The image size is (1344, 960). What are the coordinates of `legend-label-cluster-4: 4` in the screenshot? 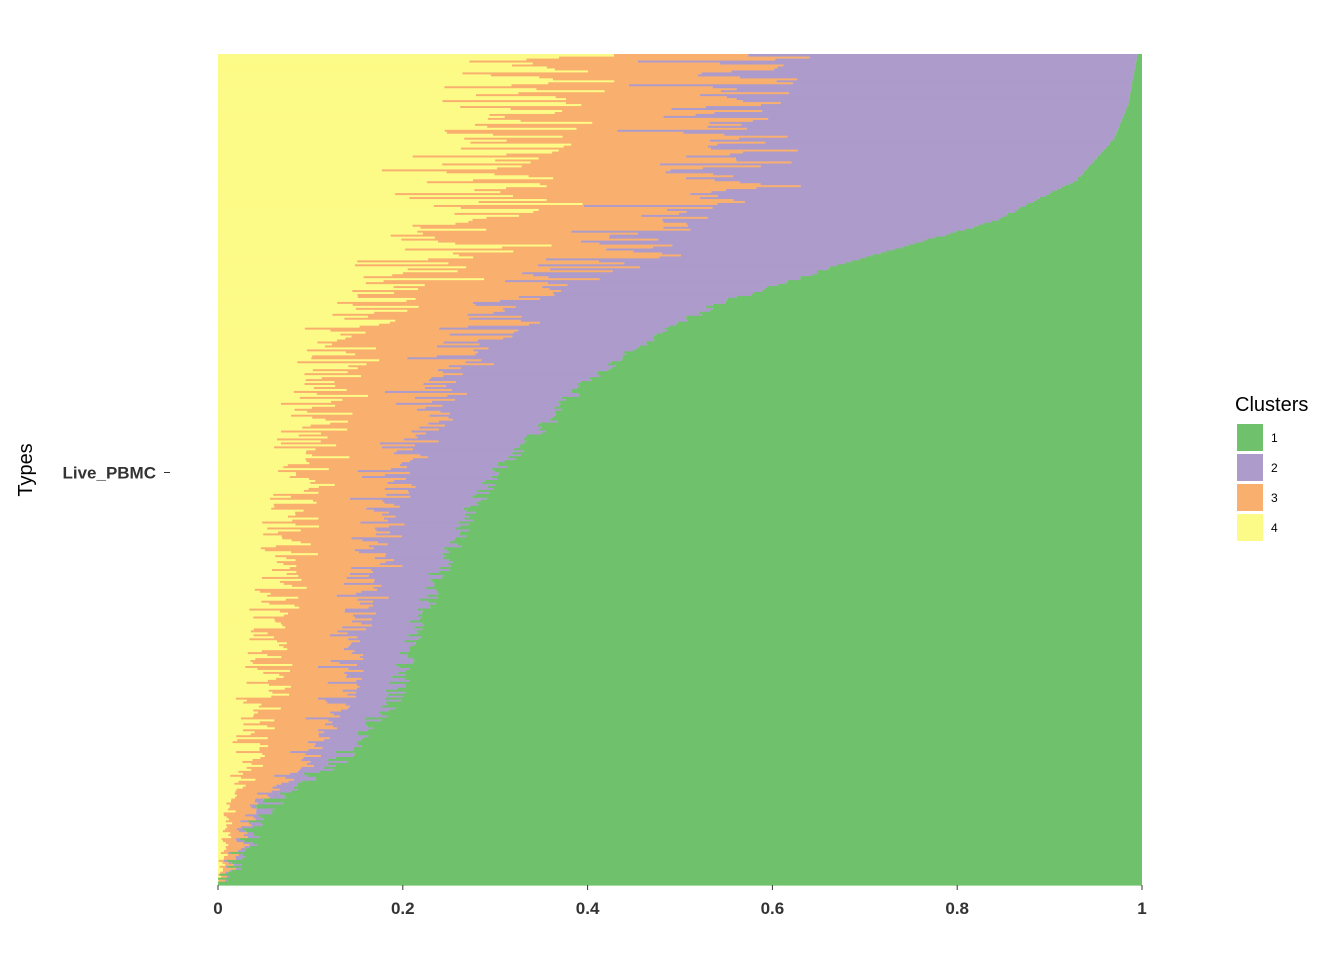 It's located at (1274, 528).